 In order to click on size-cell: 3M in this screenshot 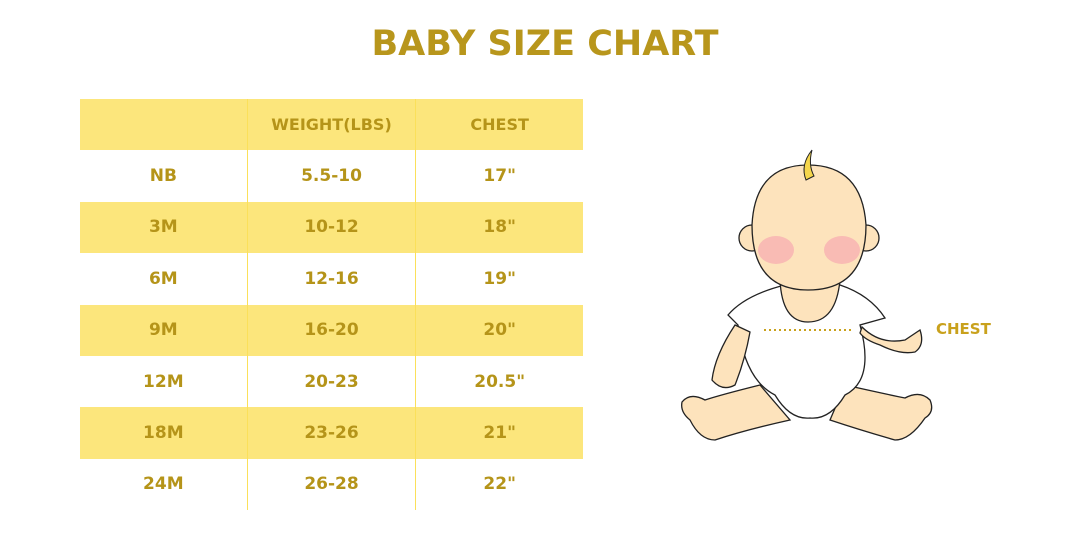, I will do `click(163, 227)`.